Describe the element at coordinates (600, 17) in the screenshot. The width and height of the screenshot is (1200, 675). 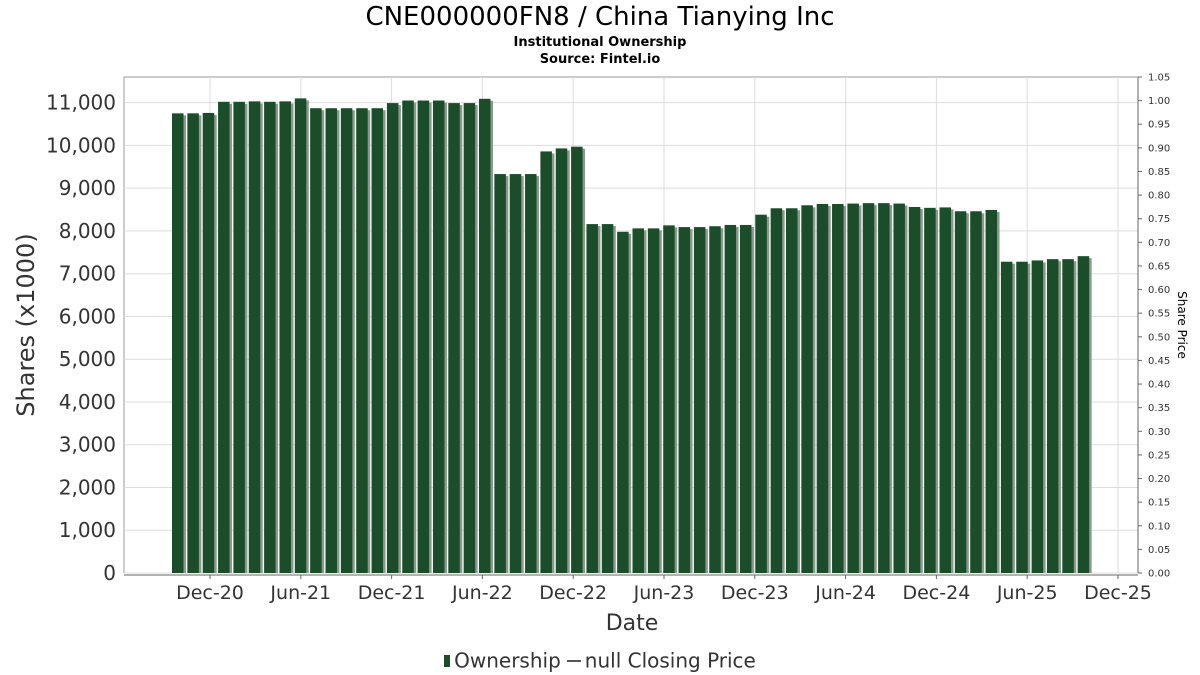
I see `chart-title: CNE000000FN8 / China Tianying Inc` at that location.